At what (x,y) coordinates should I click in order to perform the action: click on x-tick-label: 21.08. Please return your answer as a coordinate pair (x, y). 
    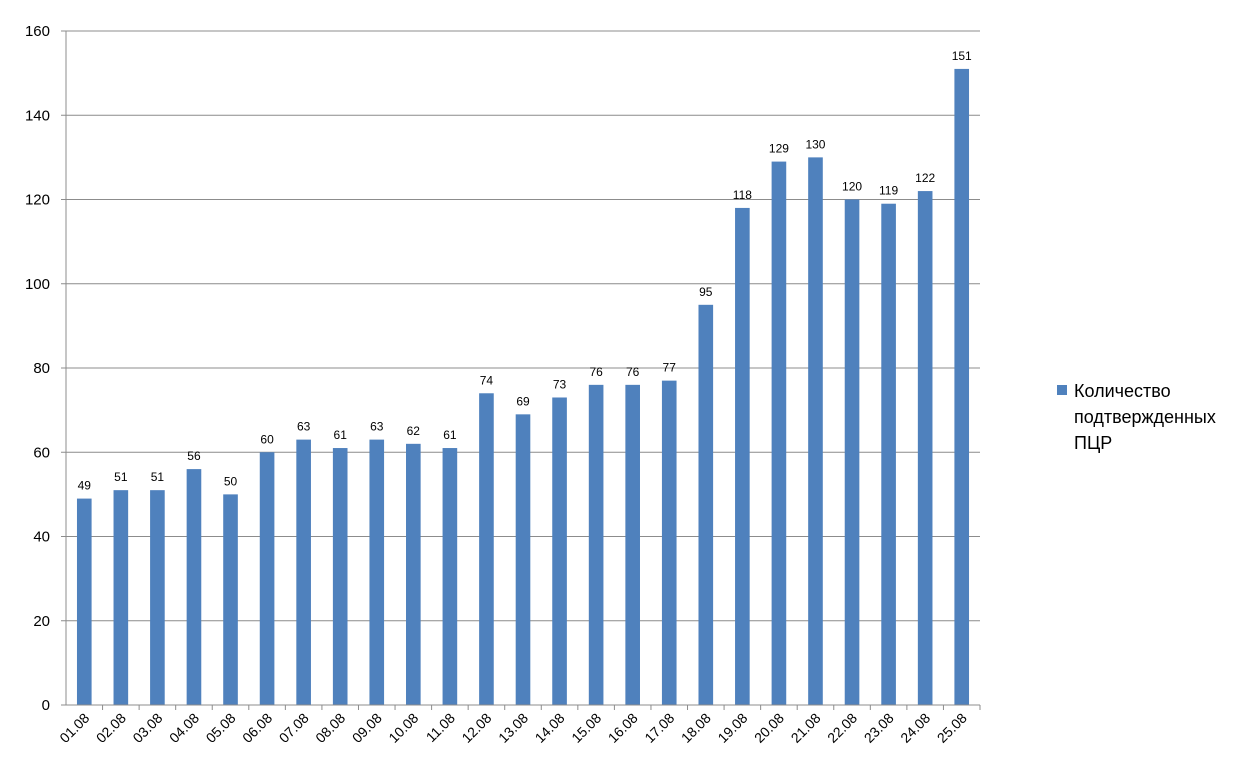
    Looking at the image, I should click on (806, 728).